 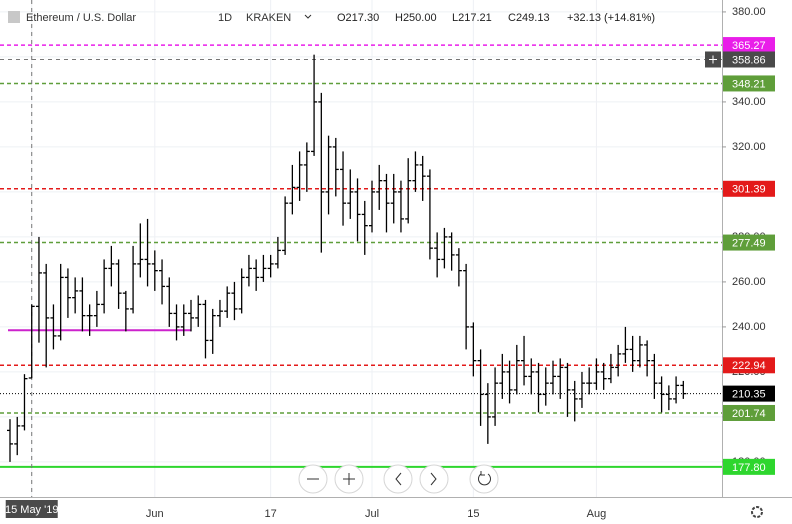 What do you see at coordinates (225, 18) in the screenshot?
I see `interval: 1D` at bounding box center [225, 18].